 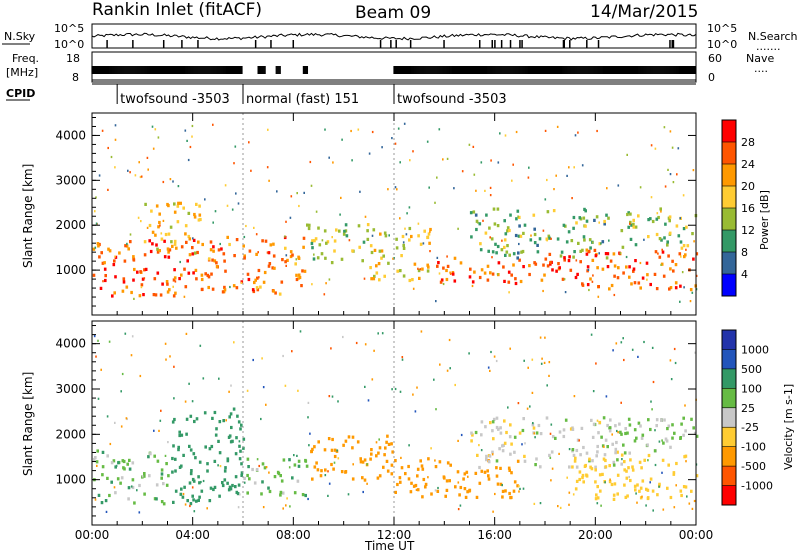 What do you see at coordinates (70, 389) in the screenshot?
I see `y-tick-label: 3000` at bounding box center [70, 389].